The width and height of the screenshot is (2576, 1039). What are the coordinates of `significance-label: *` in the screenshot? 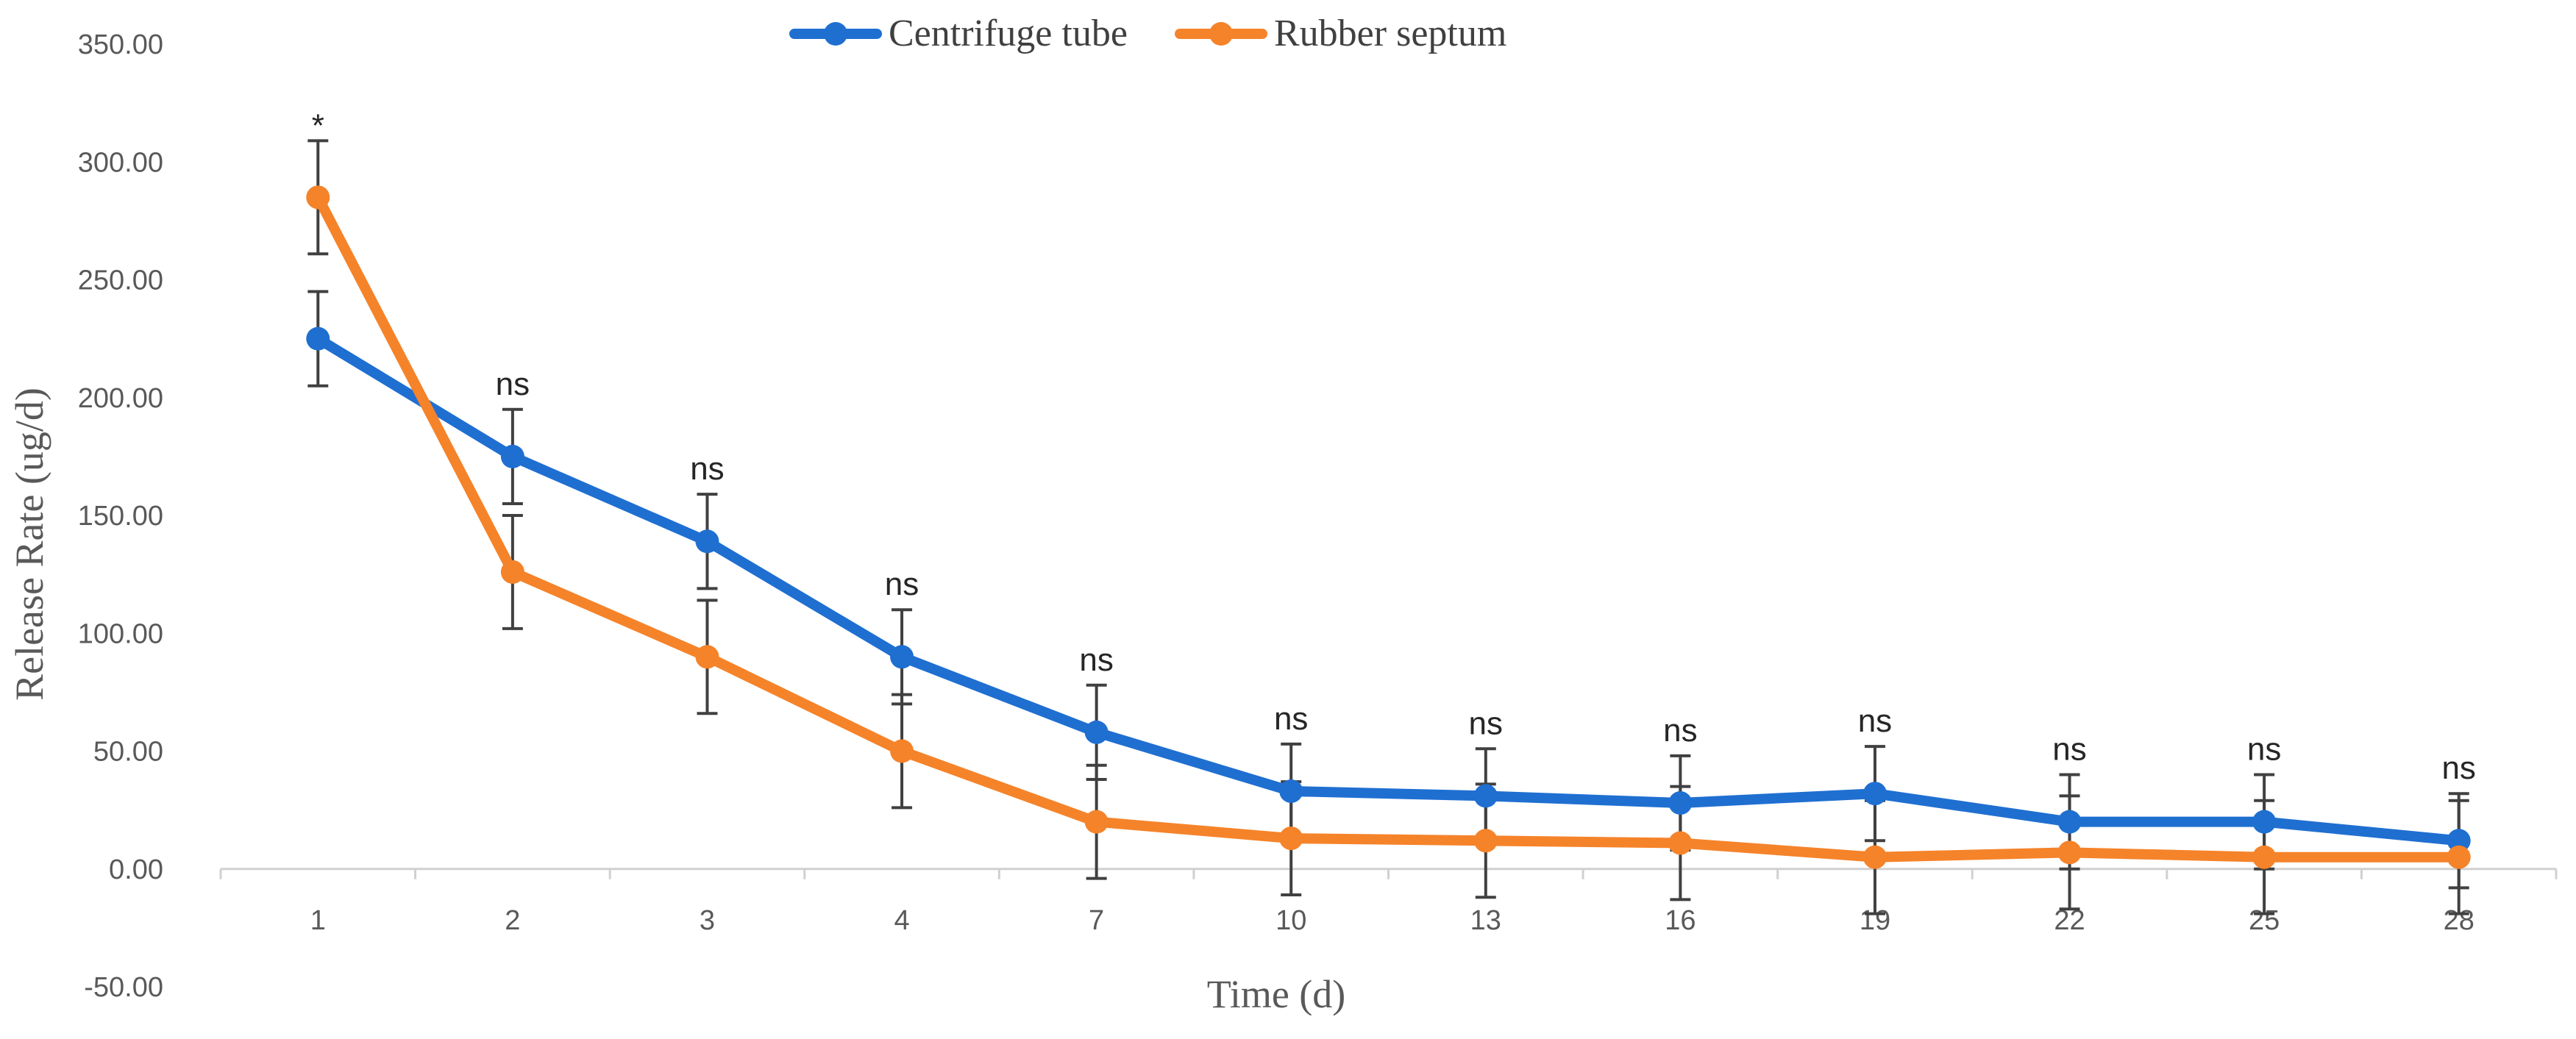 It's located at (318, 125).